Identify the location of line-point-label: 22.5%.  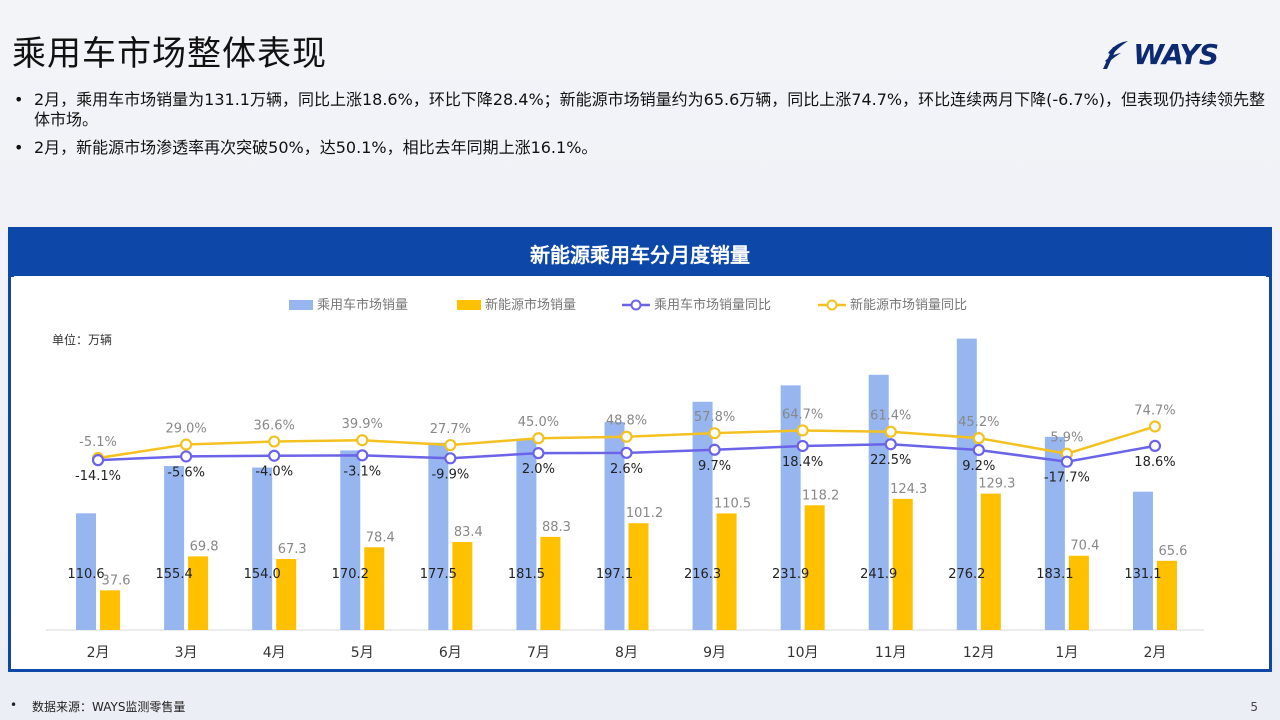
(890, 460).